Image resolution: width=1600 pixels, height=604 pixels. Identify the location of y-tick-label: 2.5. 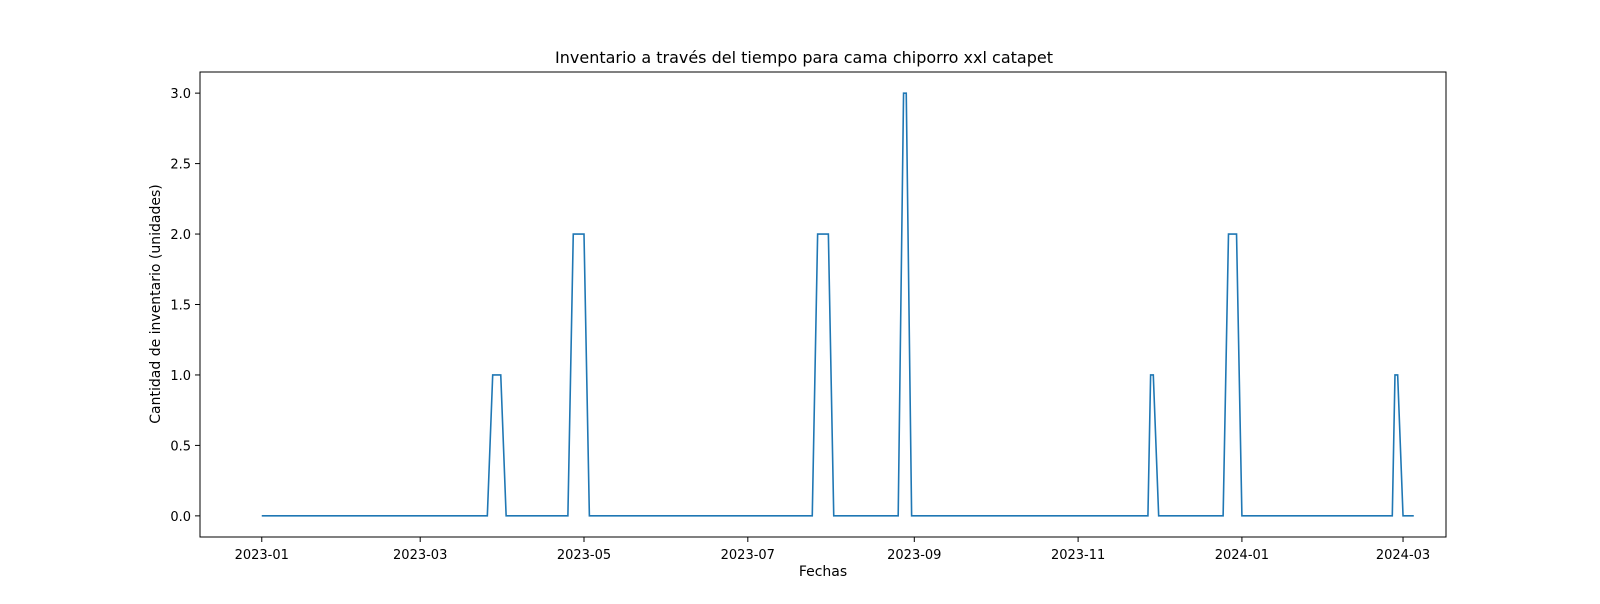
(180, 165).